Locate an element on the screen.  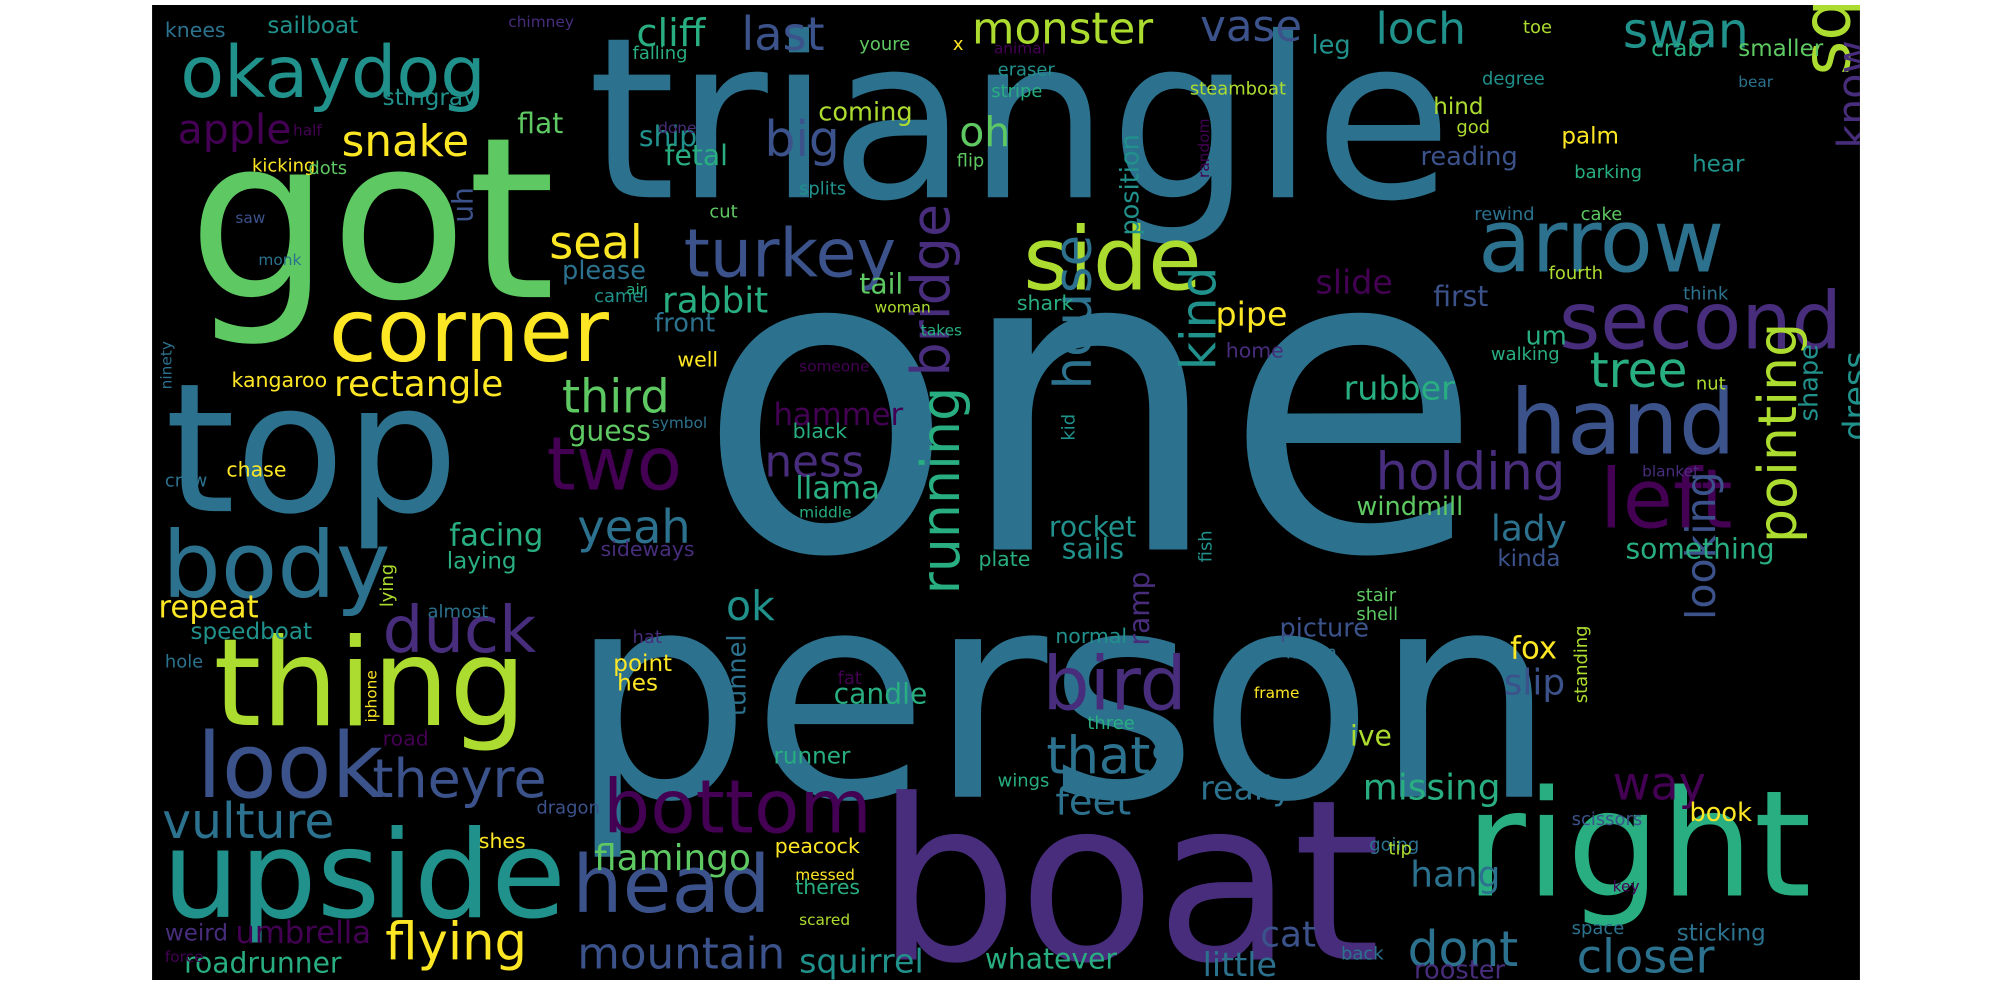
word-plate: plate is located at coordinates (1004, 559).